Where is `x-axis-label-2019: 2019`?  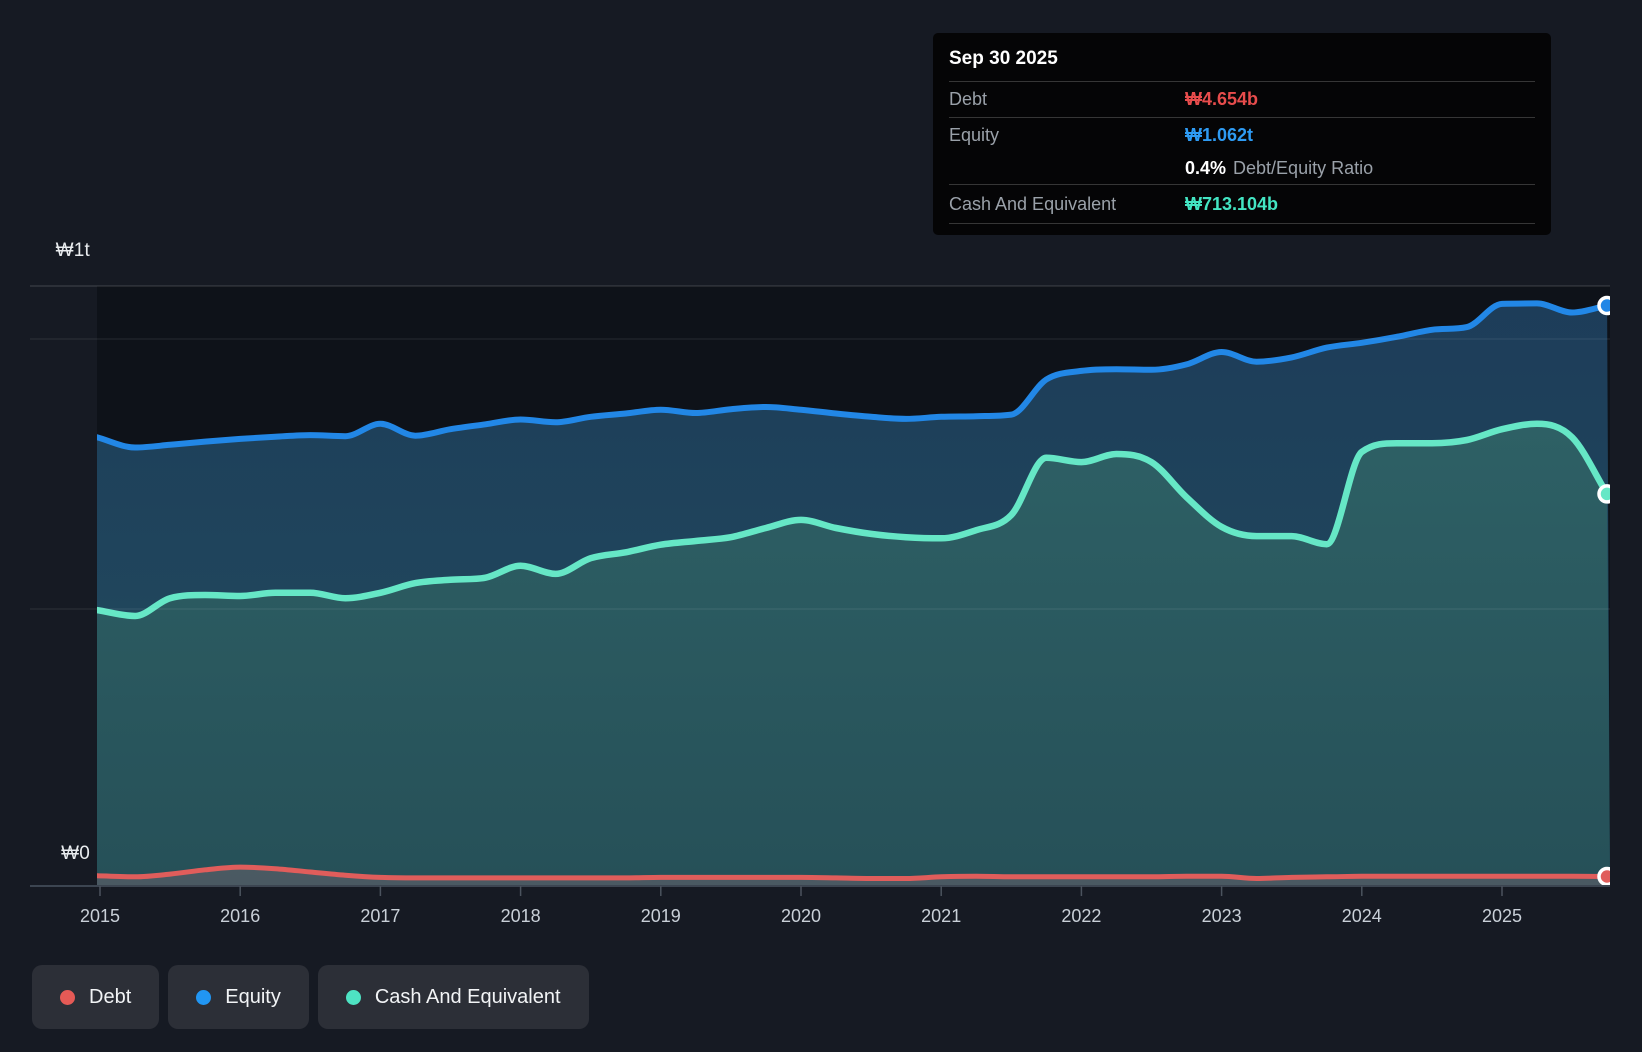
x-axis-label-2019: 2019 is located at coordinates (660, 916).